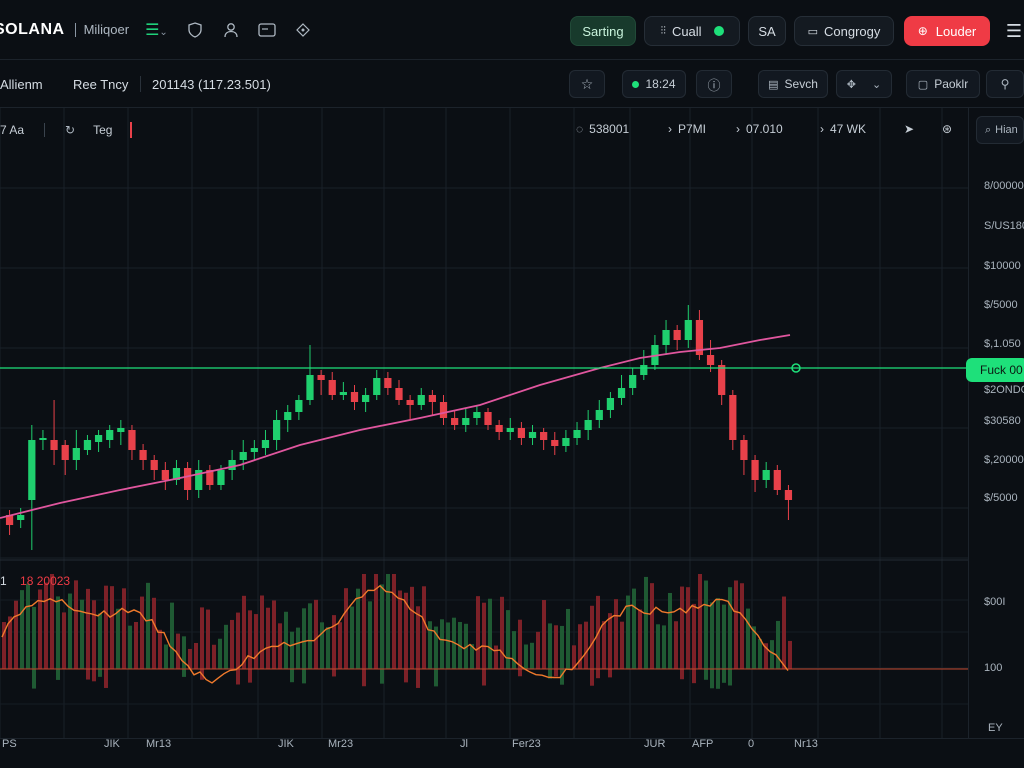 This screenshot has height=768, width=1024. What do you see at coordinates (131, 130) in the screenshot?
I see `chart-header-marker` at bounding box center [131, 130].